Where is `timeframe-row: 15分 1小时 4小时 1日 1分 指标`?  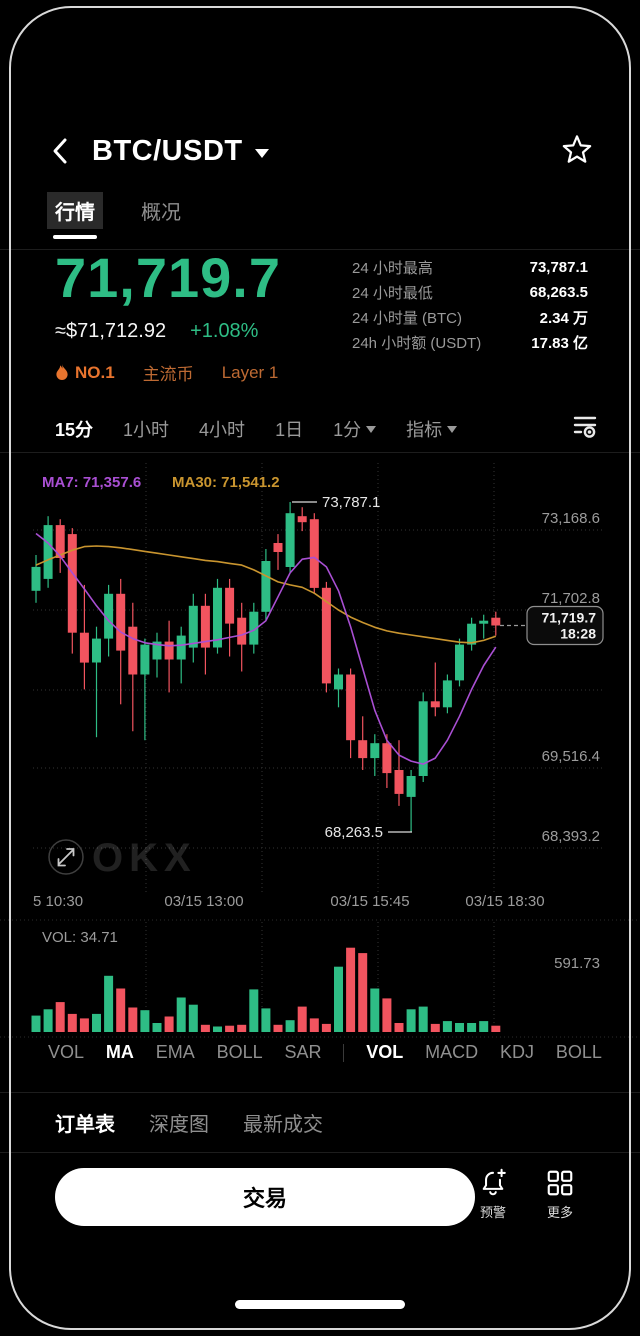 timeframe-row: 15分 1小时 4小时 1日 1分 指标 is located at coordinates (326, 428).